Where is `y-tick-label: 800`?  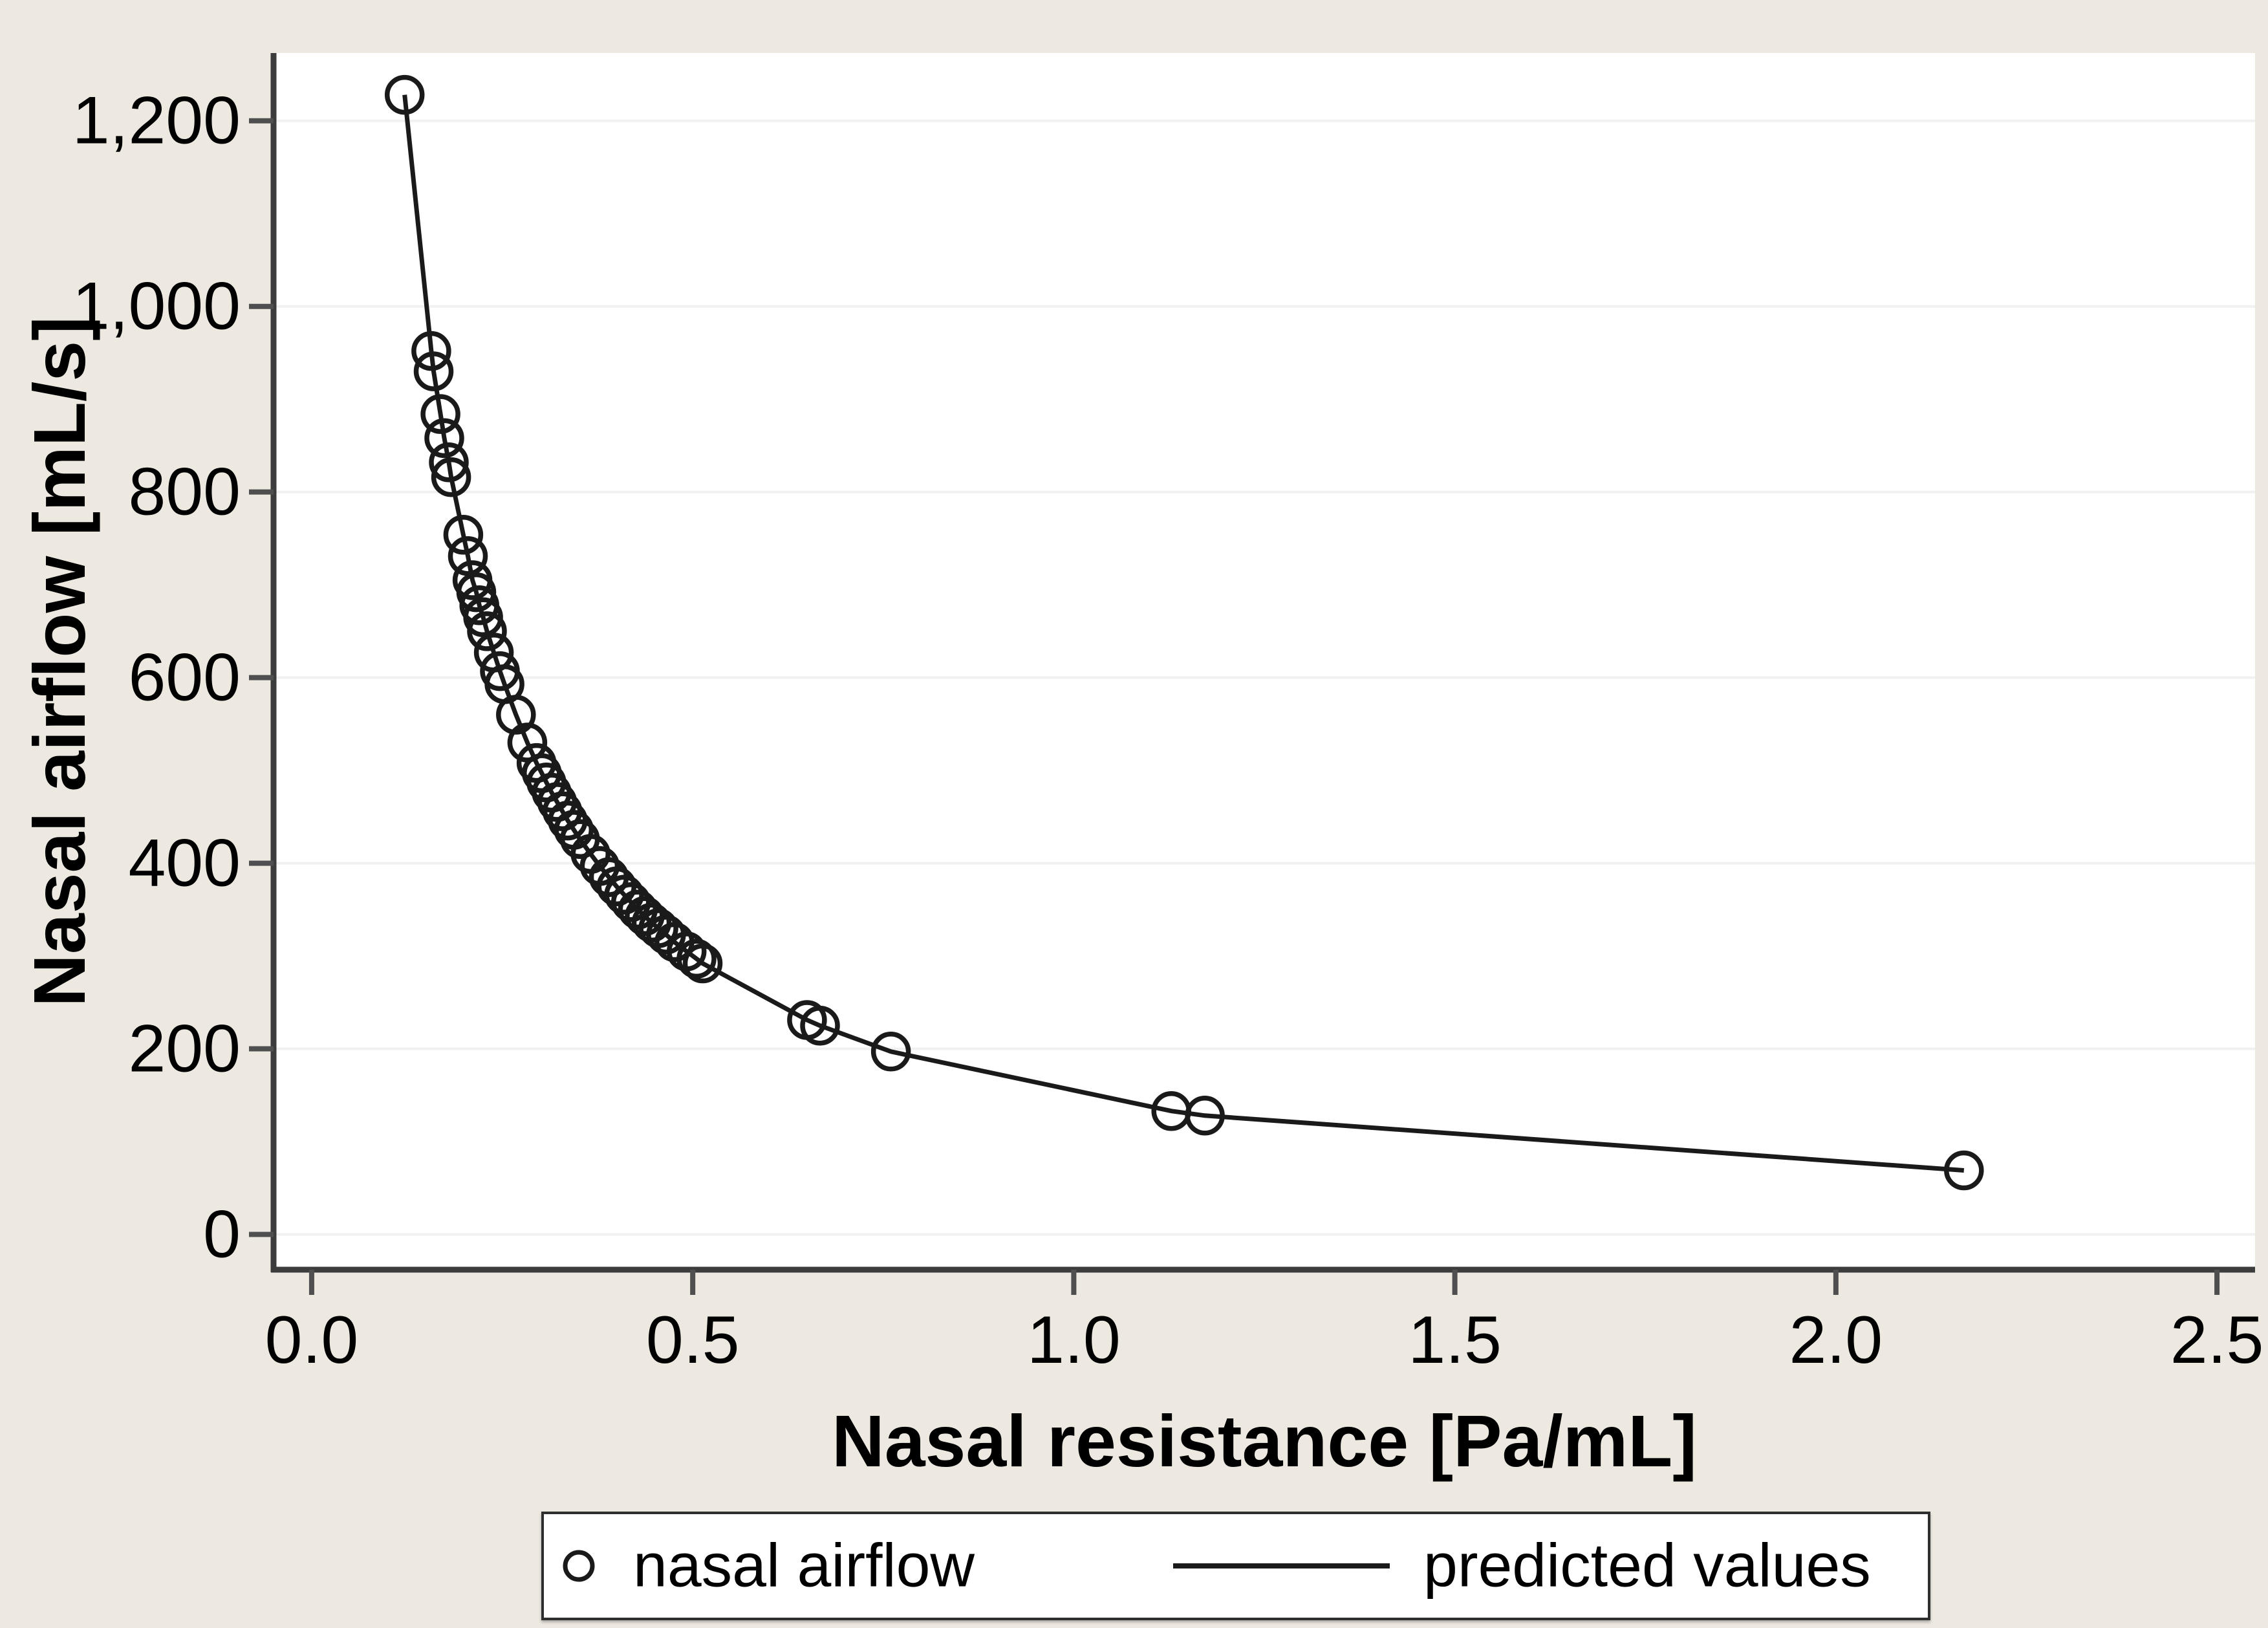
y-tick-label: 800 is located at coordinates (184, 492).